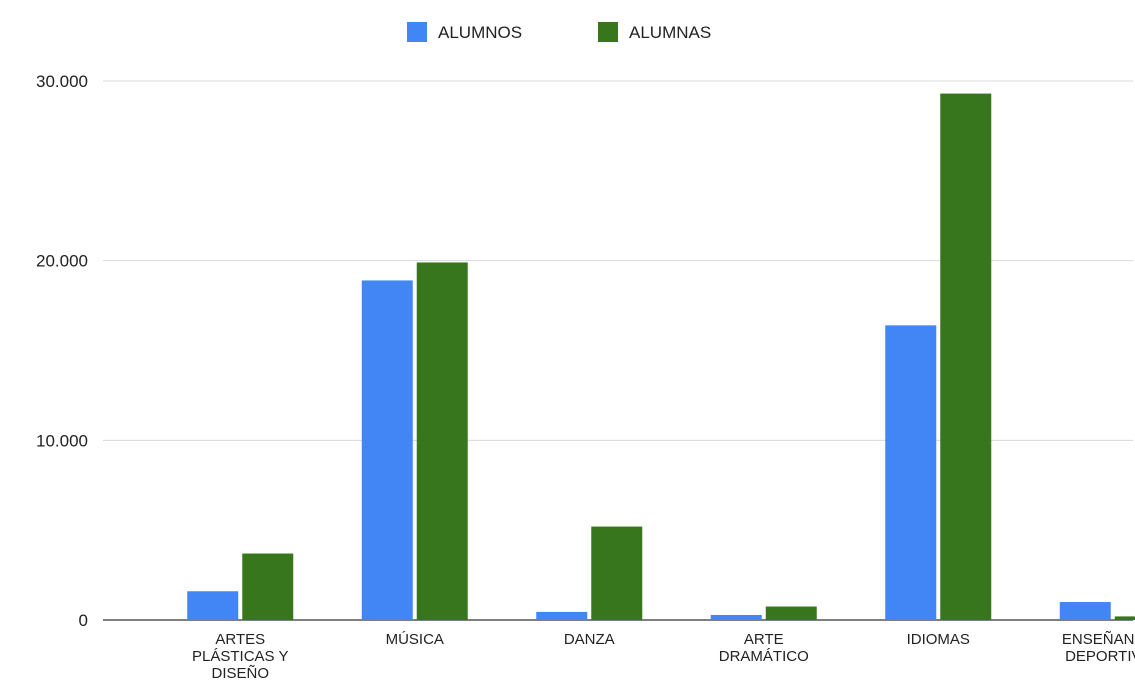  Describe the element at coordinates (670, 32) in the screenshot. I see `legend-label-alumnas: ALUMNAS` at that location.